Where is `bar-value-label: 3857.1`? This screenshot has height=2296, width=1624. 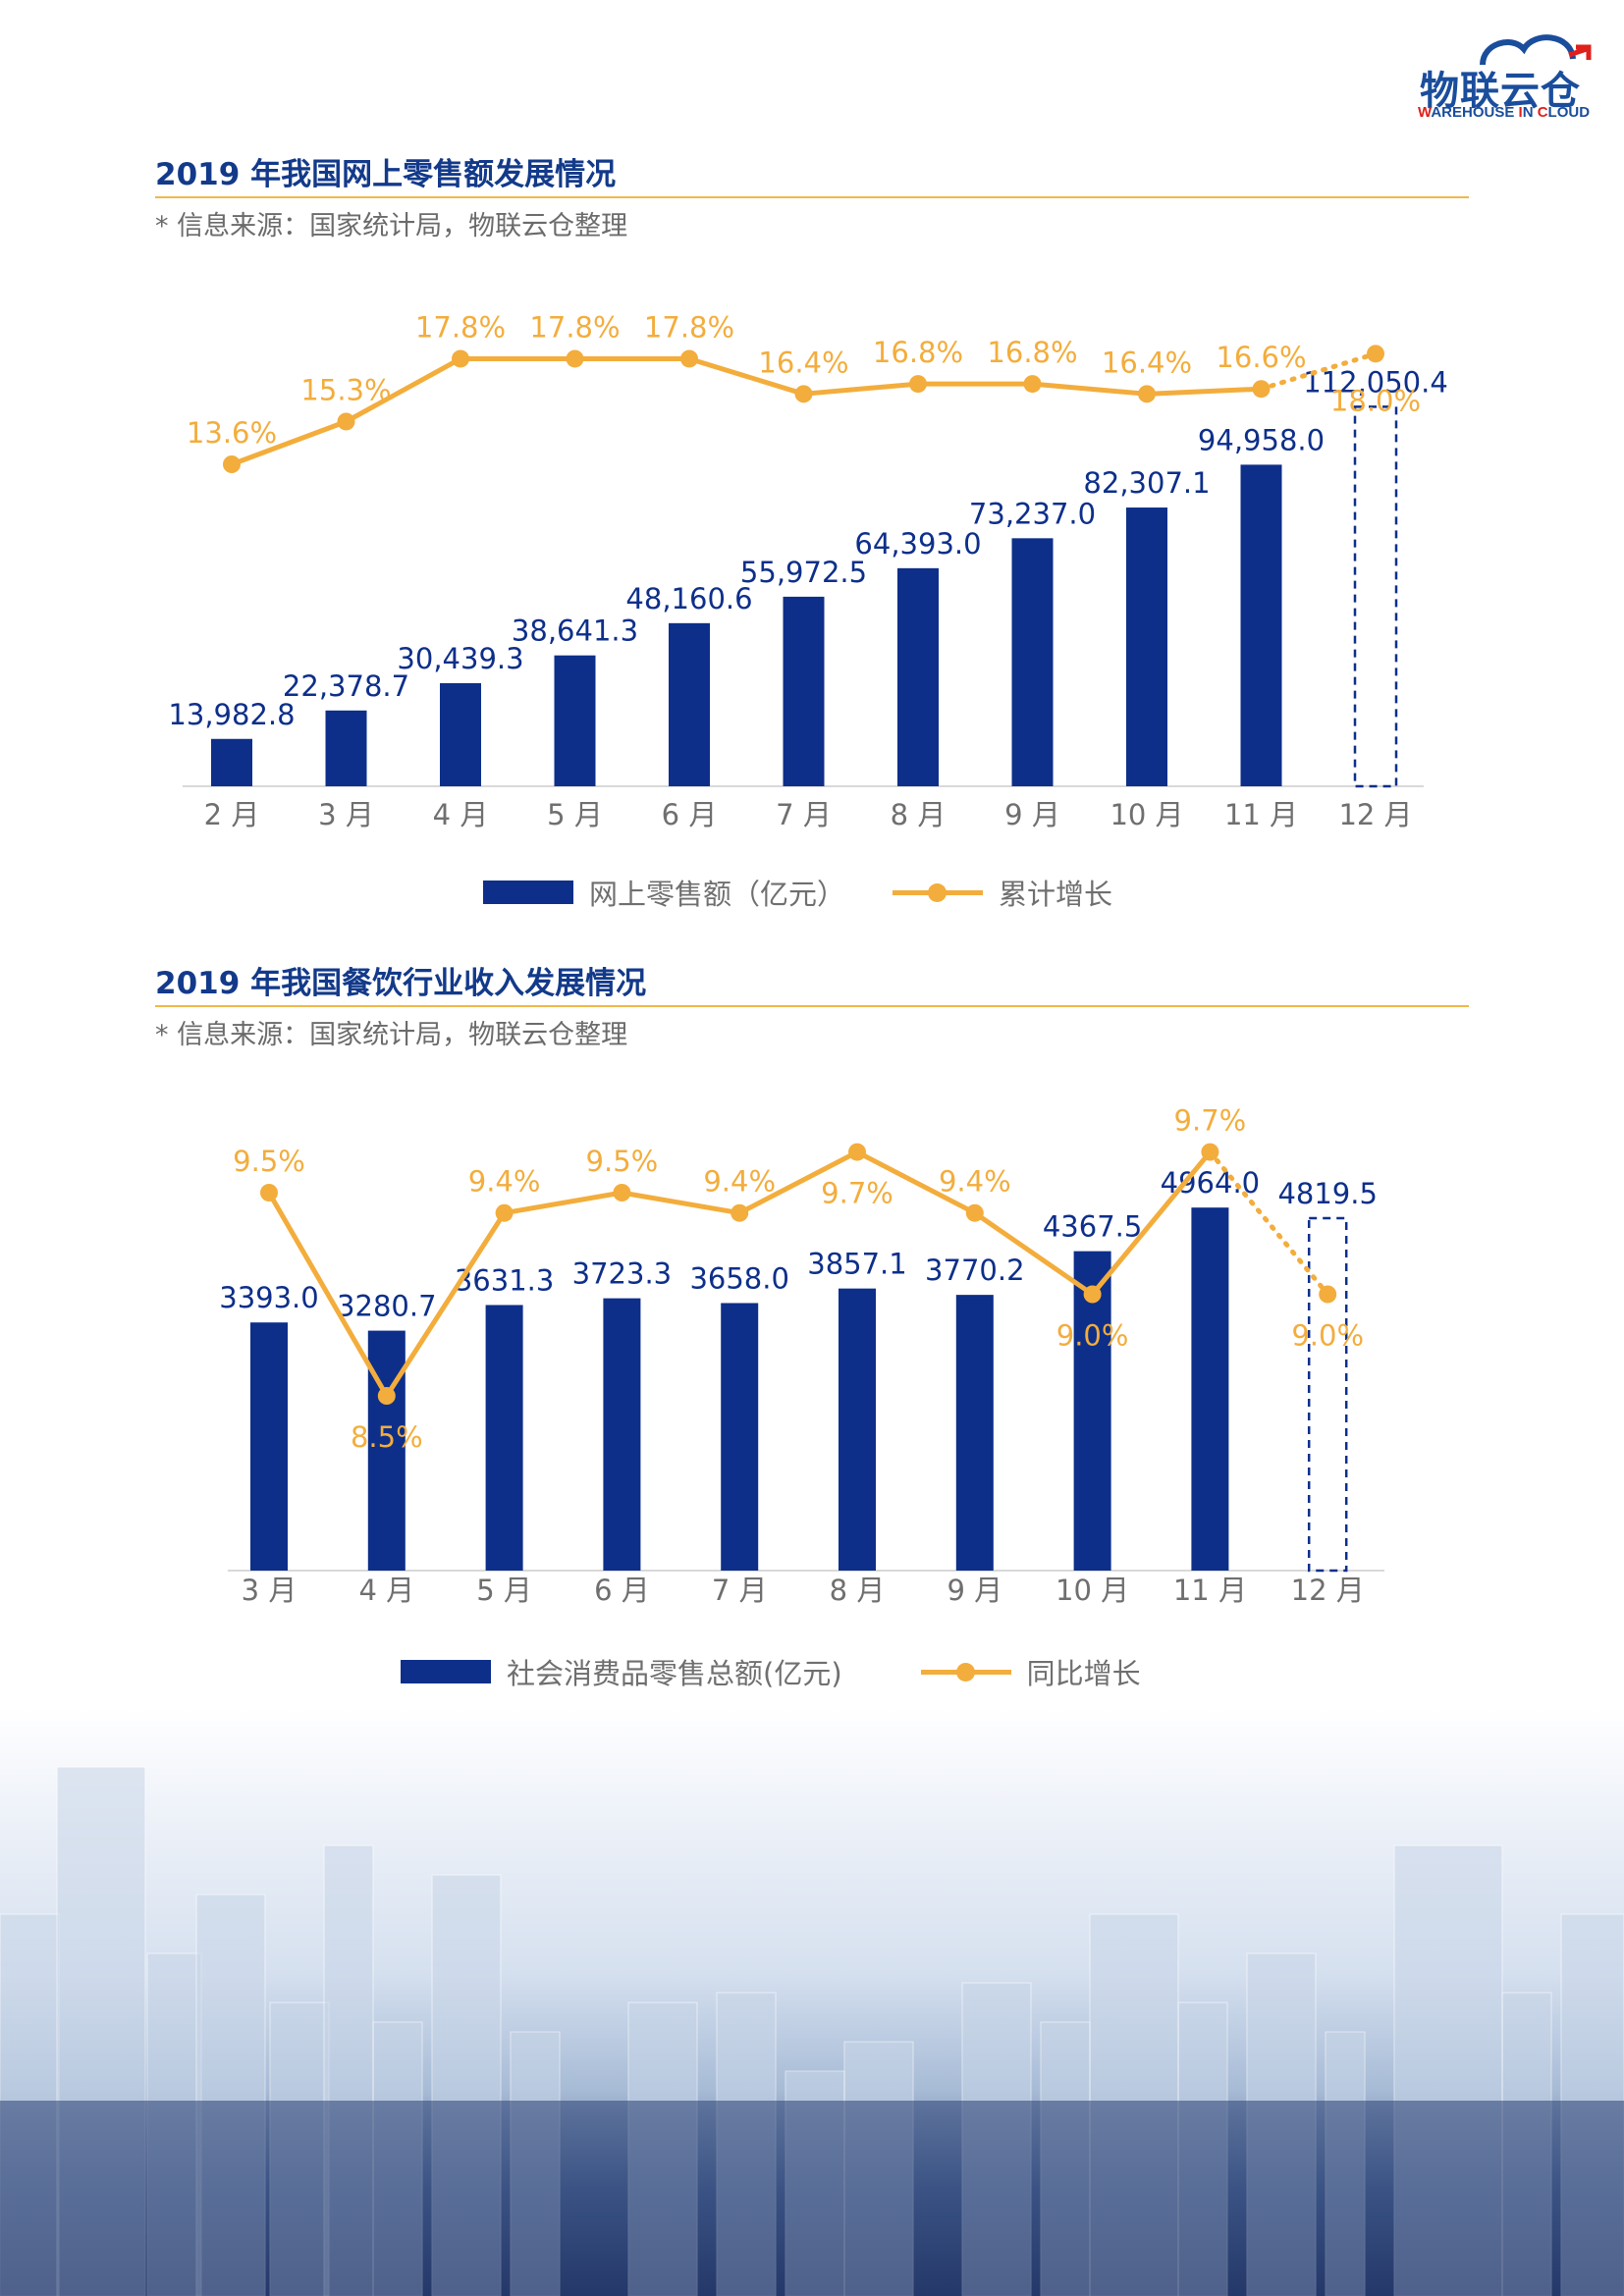
bar-value-label: 3857.1 is located at coordinates (856, 1264).